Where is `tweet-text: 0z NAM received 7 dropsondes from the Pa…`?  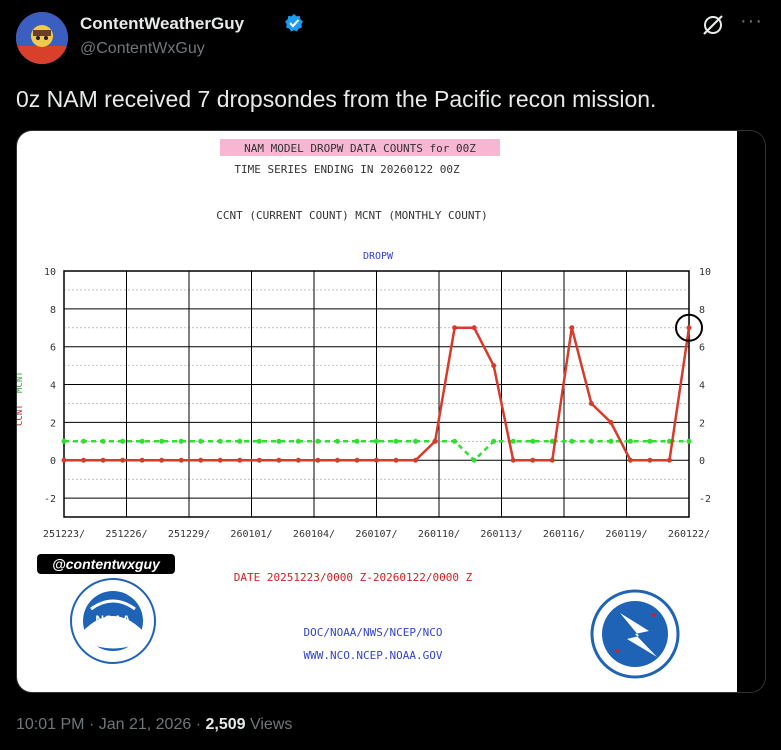 tweet-text: 0z NAM received 7 dropsondes from the Pa… is located at coordinates (336, 99).